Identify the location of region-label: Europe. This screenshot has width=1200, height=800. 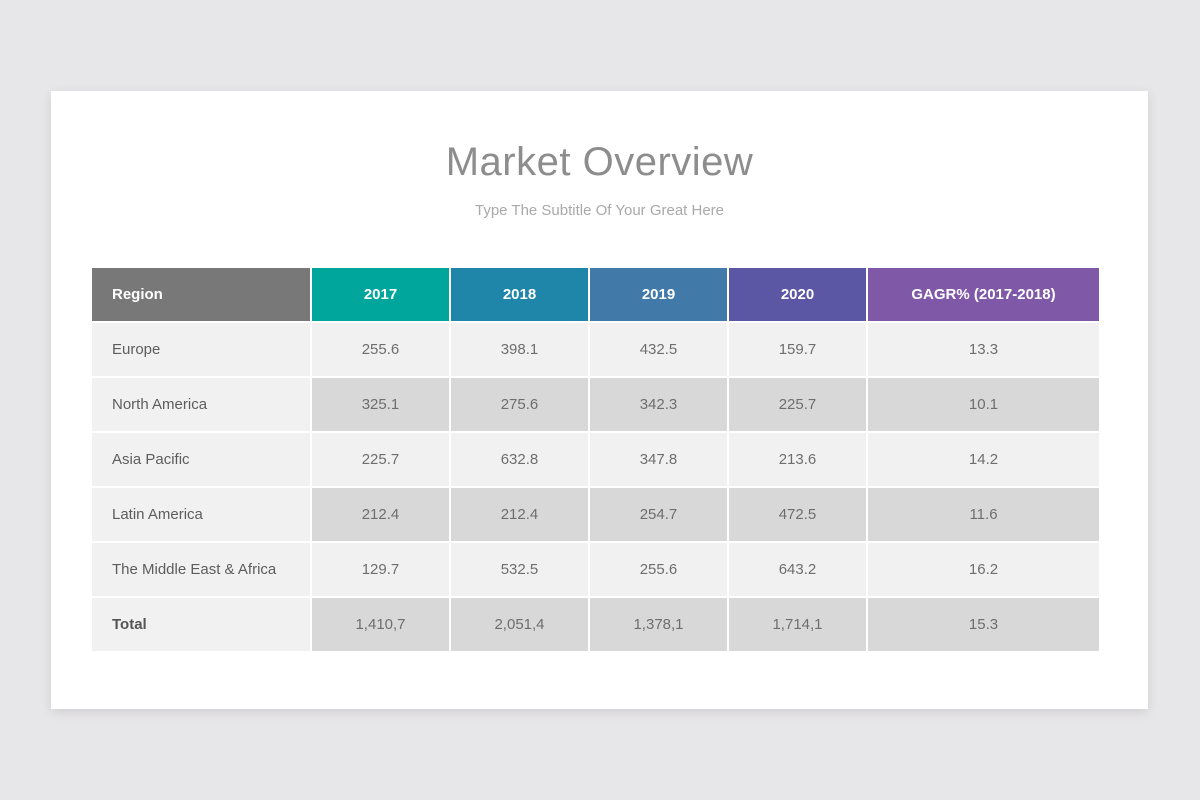
(201, 349).